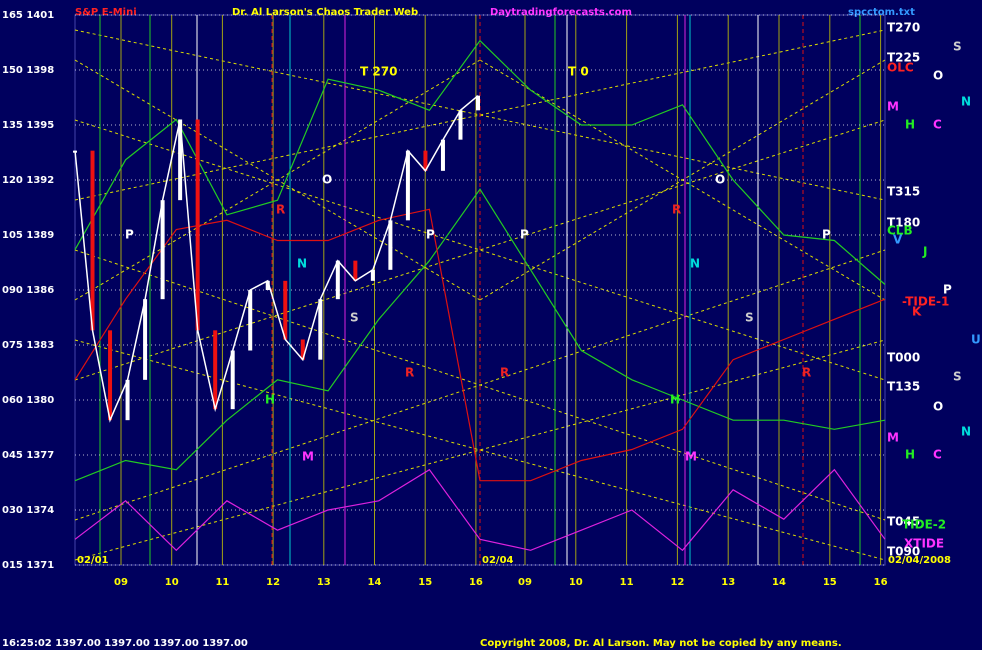 This screenshot has height=650, width=982. I want to click on far-label: P, so click(947, 290).